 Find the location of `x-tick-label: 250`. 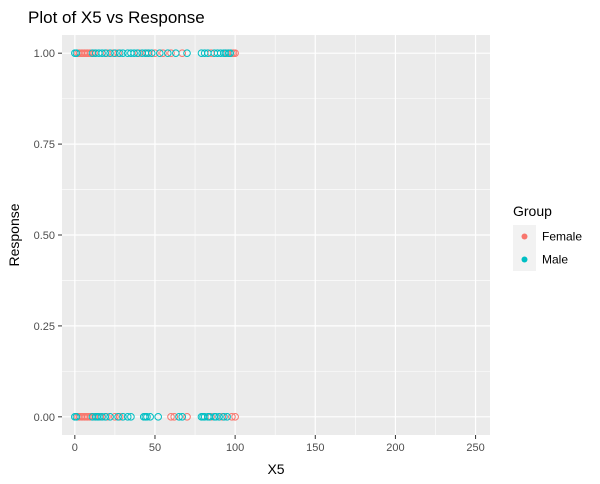

x-tick-label: 250 is located at coordinates (475, 448).